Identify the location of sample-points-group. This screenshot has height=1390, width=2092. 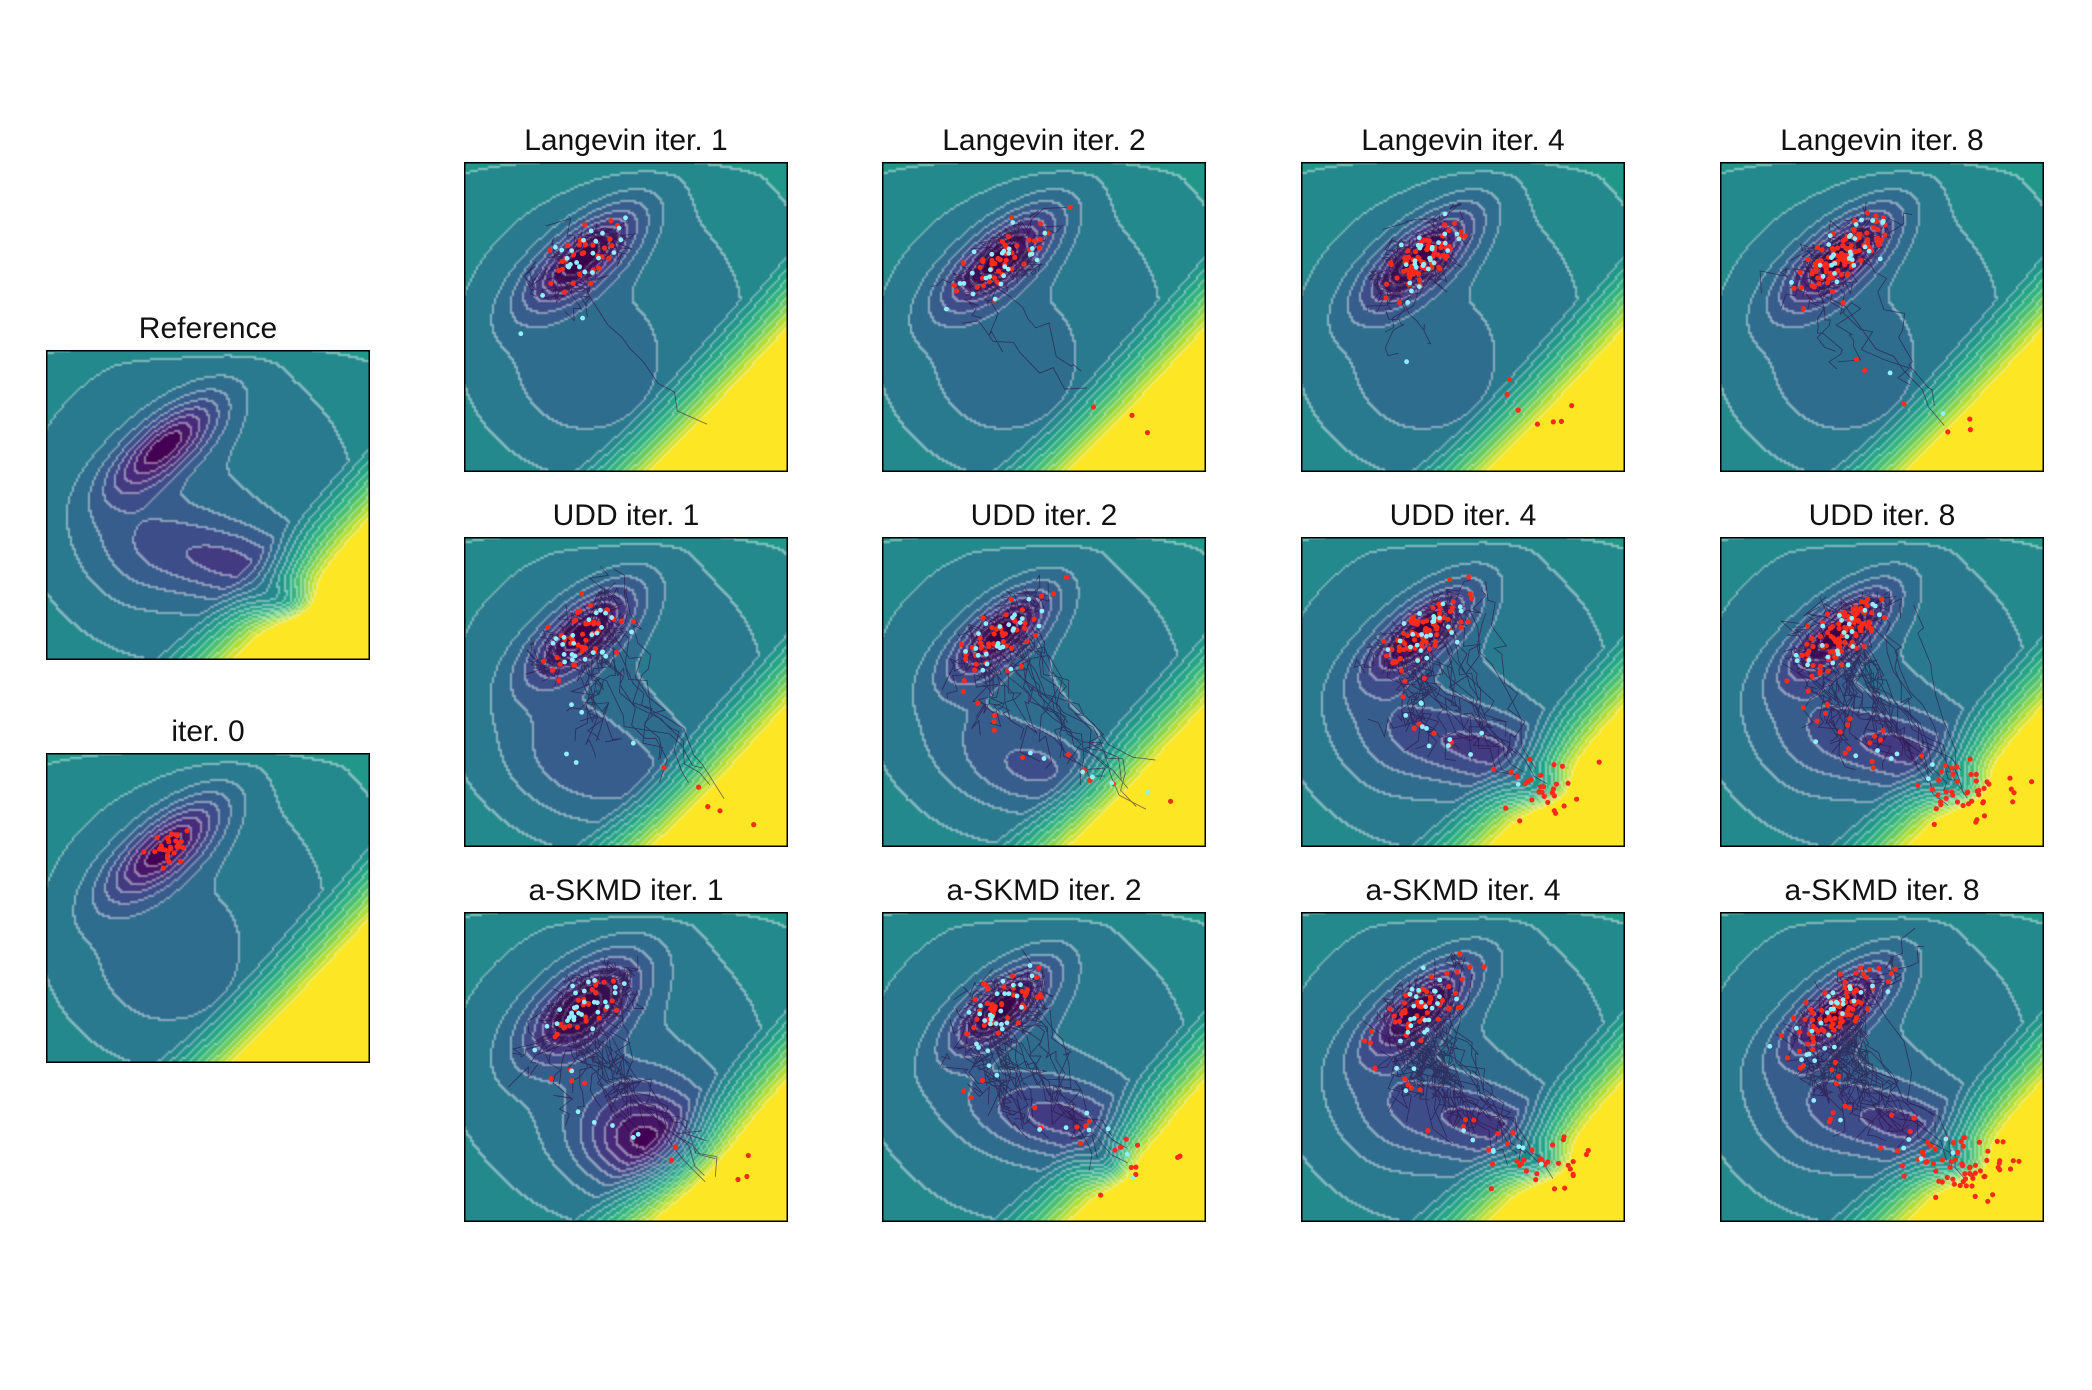
(648, 709).